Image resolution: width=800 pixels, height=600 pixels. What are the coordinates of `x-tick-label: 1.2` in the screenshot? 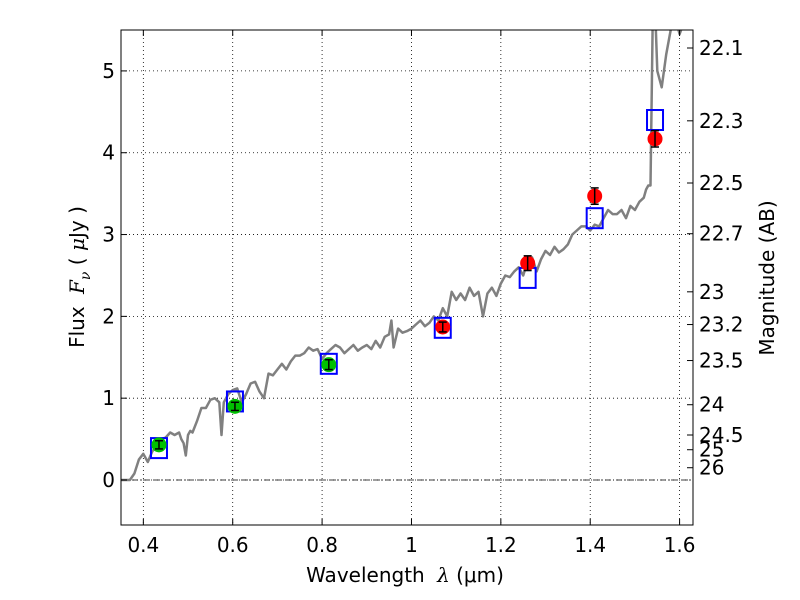 It's located at (501, 545).